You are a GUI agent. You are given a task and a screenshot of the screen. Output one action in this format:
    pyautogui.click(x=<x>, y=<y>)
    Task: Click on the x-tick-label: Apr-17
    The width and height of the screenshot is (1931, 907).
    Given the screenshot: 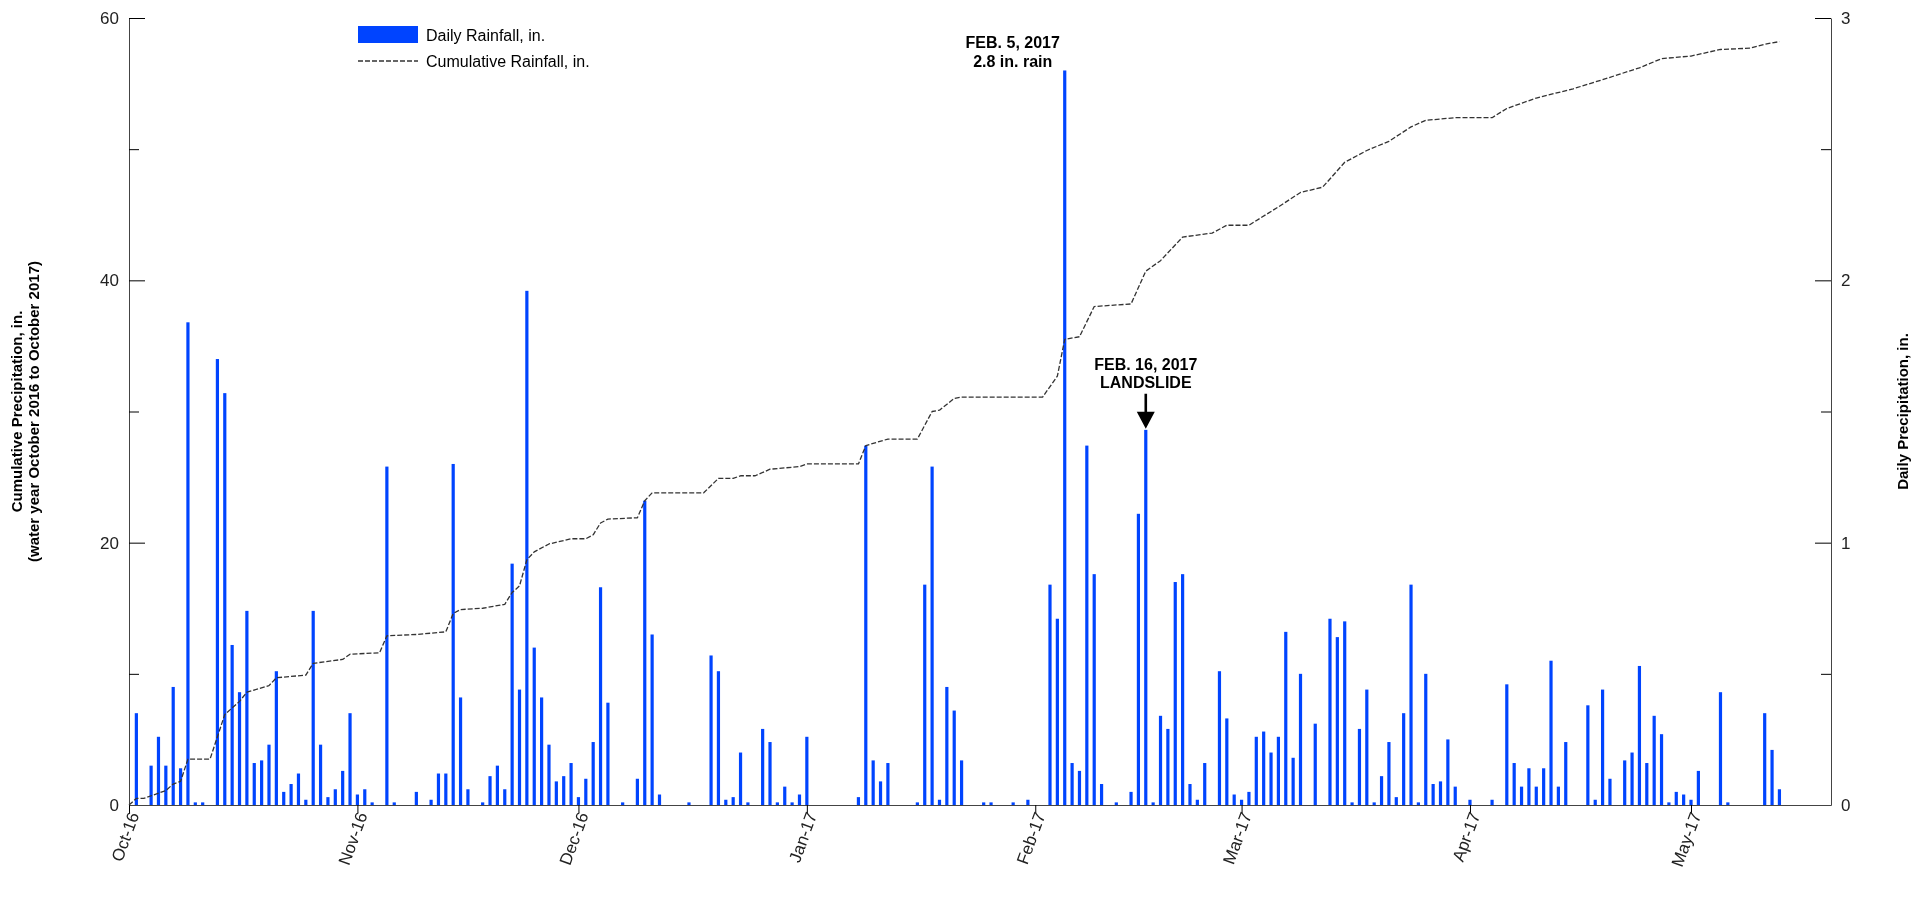 What is the action you would take?
    pyautogui.click(x=1466, y=837)
    